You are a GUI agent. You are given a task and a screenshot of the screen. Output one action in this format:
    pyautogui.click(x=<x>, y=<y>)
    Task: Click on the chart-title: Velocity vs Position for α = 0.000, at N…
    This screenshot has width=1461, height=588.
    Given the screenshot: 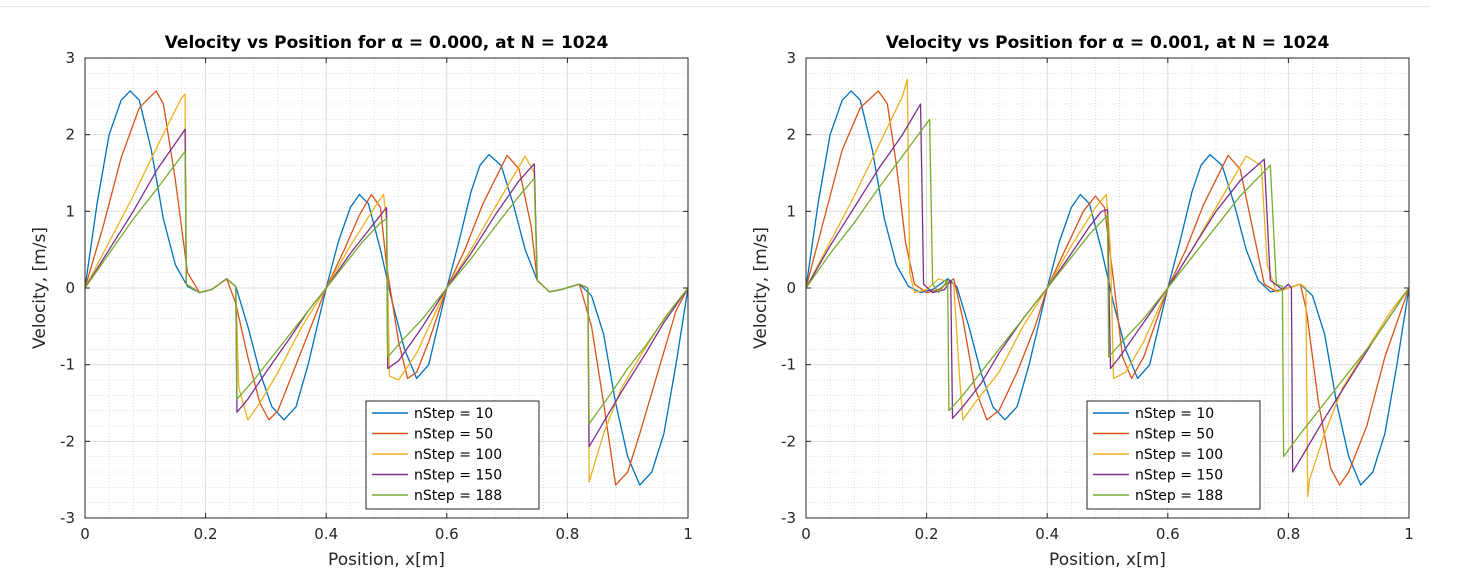 What is the action you would take?
    pyautogui.click(x=387, y=43)
    